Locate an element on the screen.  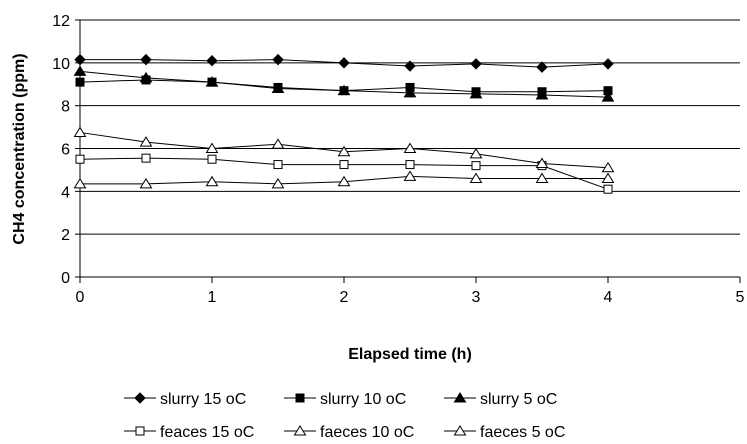
legend-item: faeces 10 oC is located at coordinates (349, 432).